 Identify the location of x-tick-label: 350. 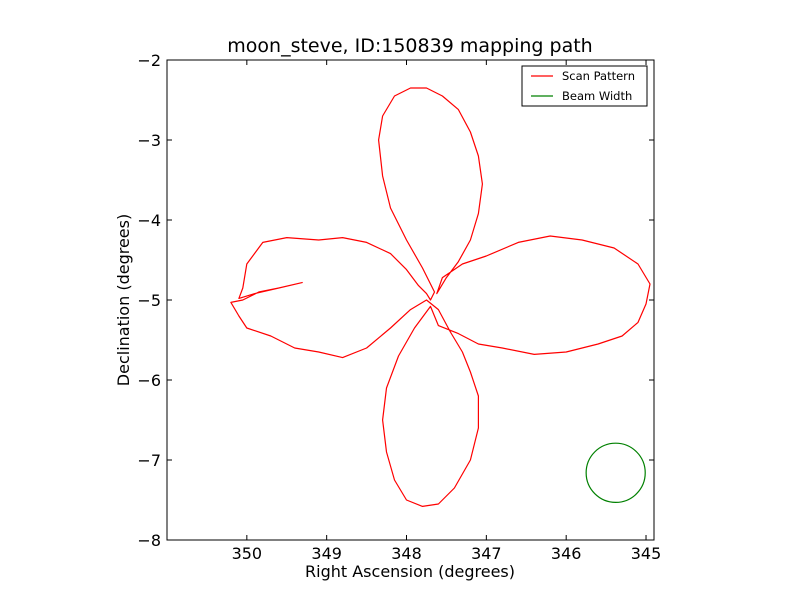
(247, 553).